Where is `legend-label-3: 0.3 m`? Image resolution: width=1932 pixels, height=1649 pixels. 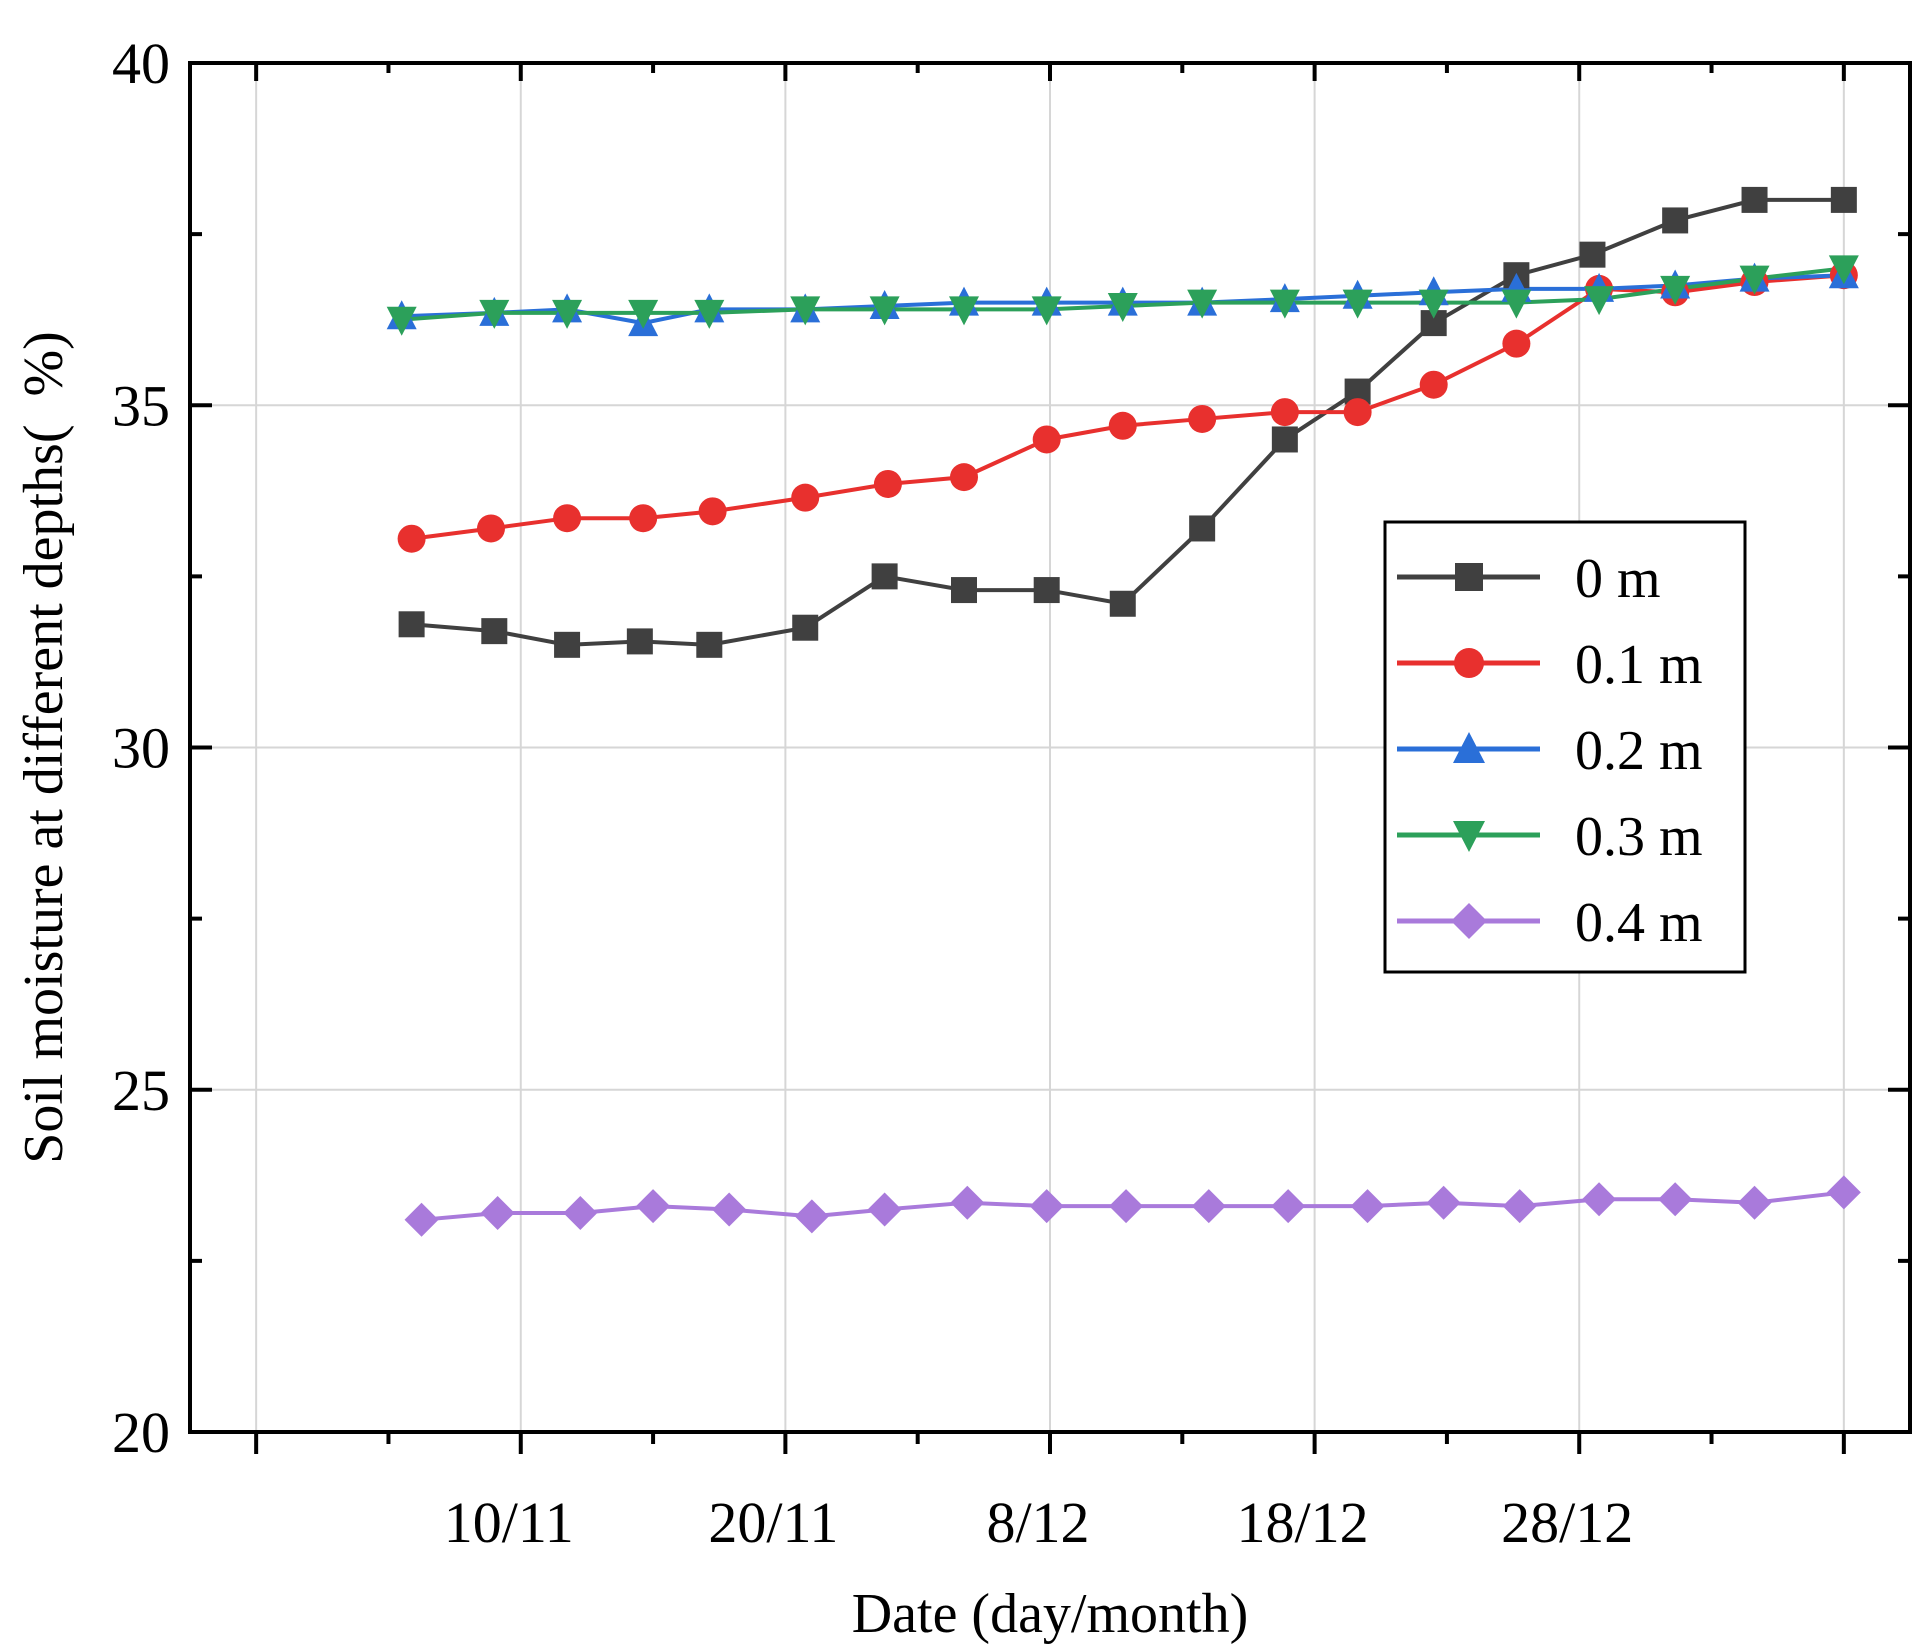
legend-label-3: 0.3 m is located at coordinates (1639, 837).